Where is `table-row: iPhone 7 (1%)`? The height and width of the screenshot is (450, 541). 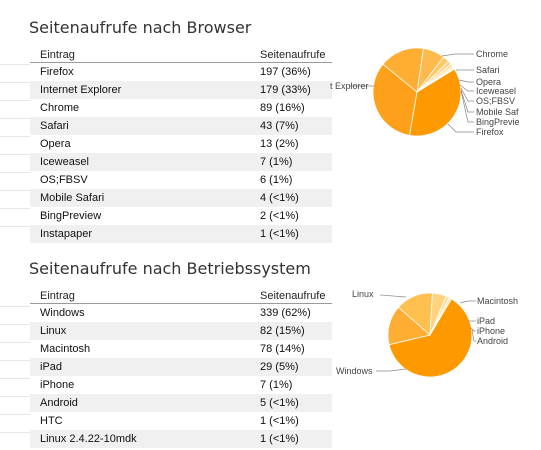
table-row: iPhone 7 (1%) is located at coordinates (181, 385).